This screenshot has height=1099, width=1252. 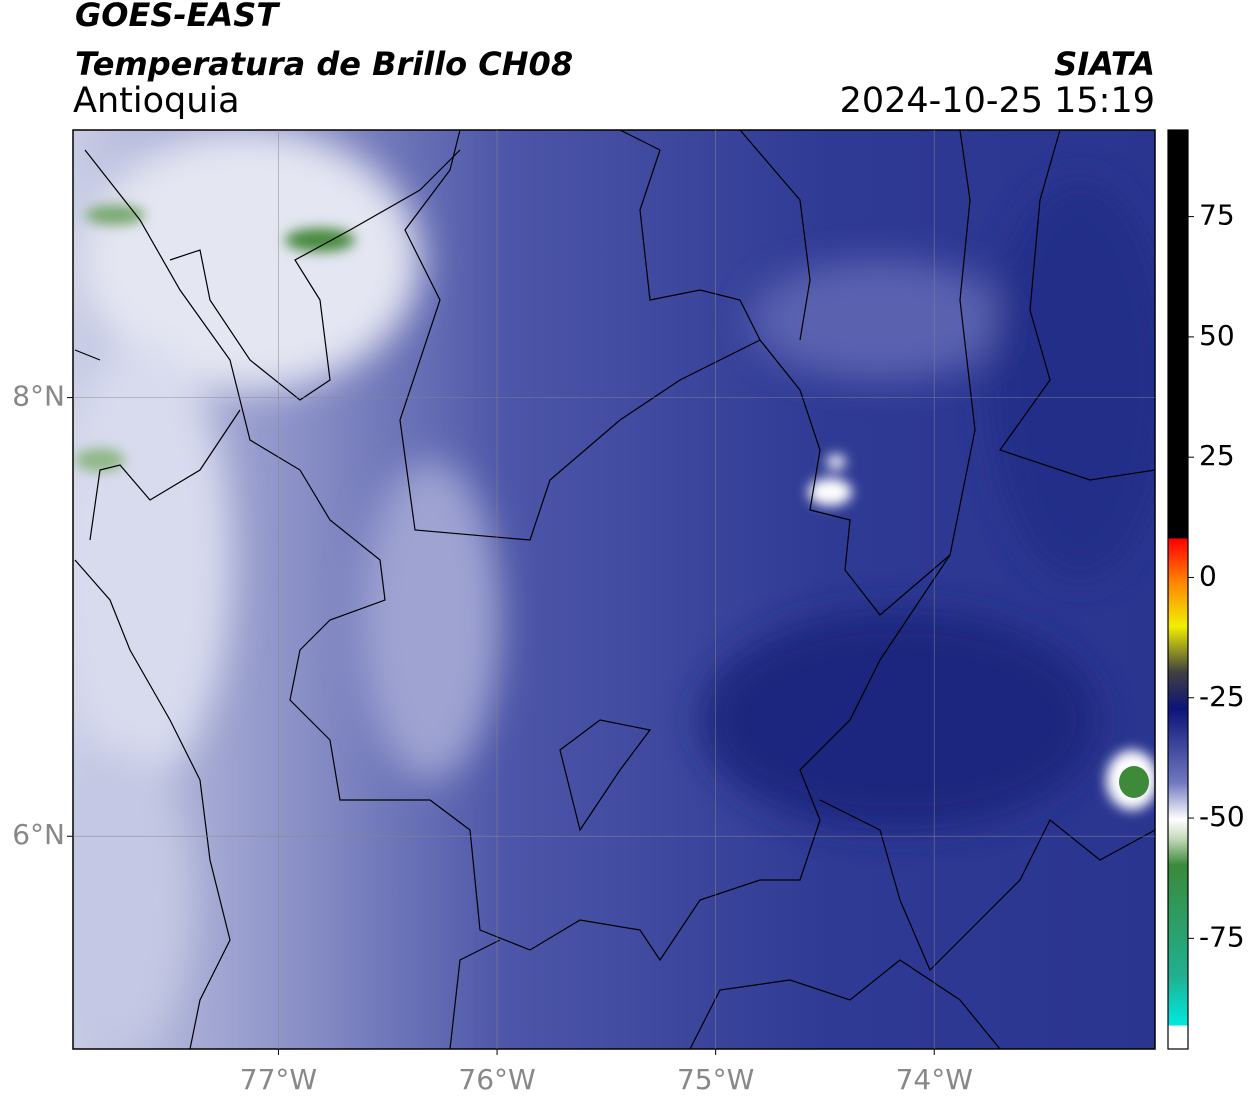 What do you see at coordinates (1222, 816) in the screenshot?
I see `colorbar-tick-label: -50` at bounding box center [1222, 816].